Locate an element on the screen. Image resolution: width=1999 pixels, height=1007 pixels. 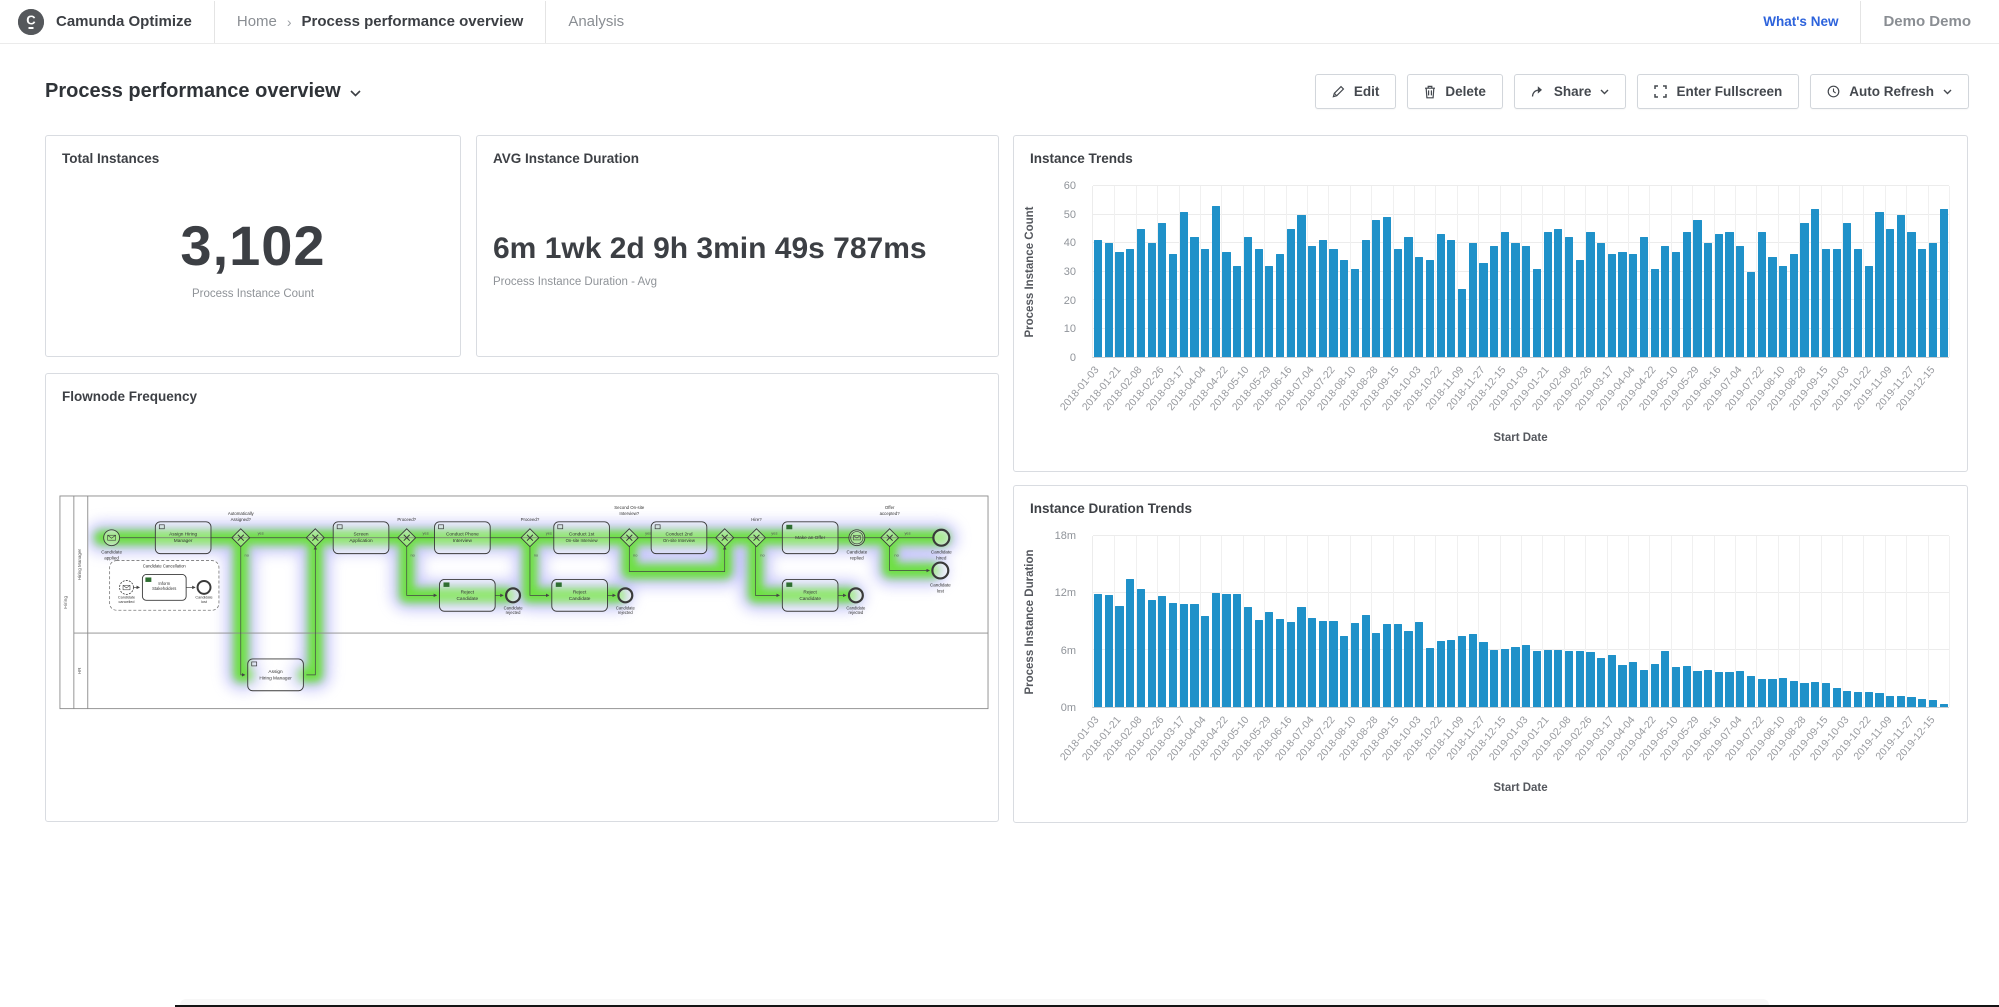
bpmn-label: Assign Hiring is located at coordinates (183, 535).